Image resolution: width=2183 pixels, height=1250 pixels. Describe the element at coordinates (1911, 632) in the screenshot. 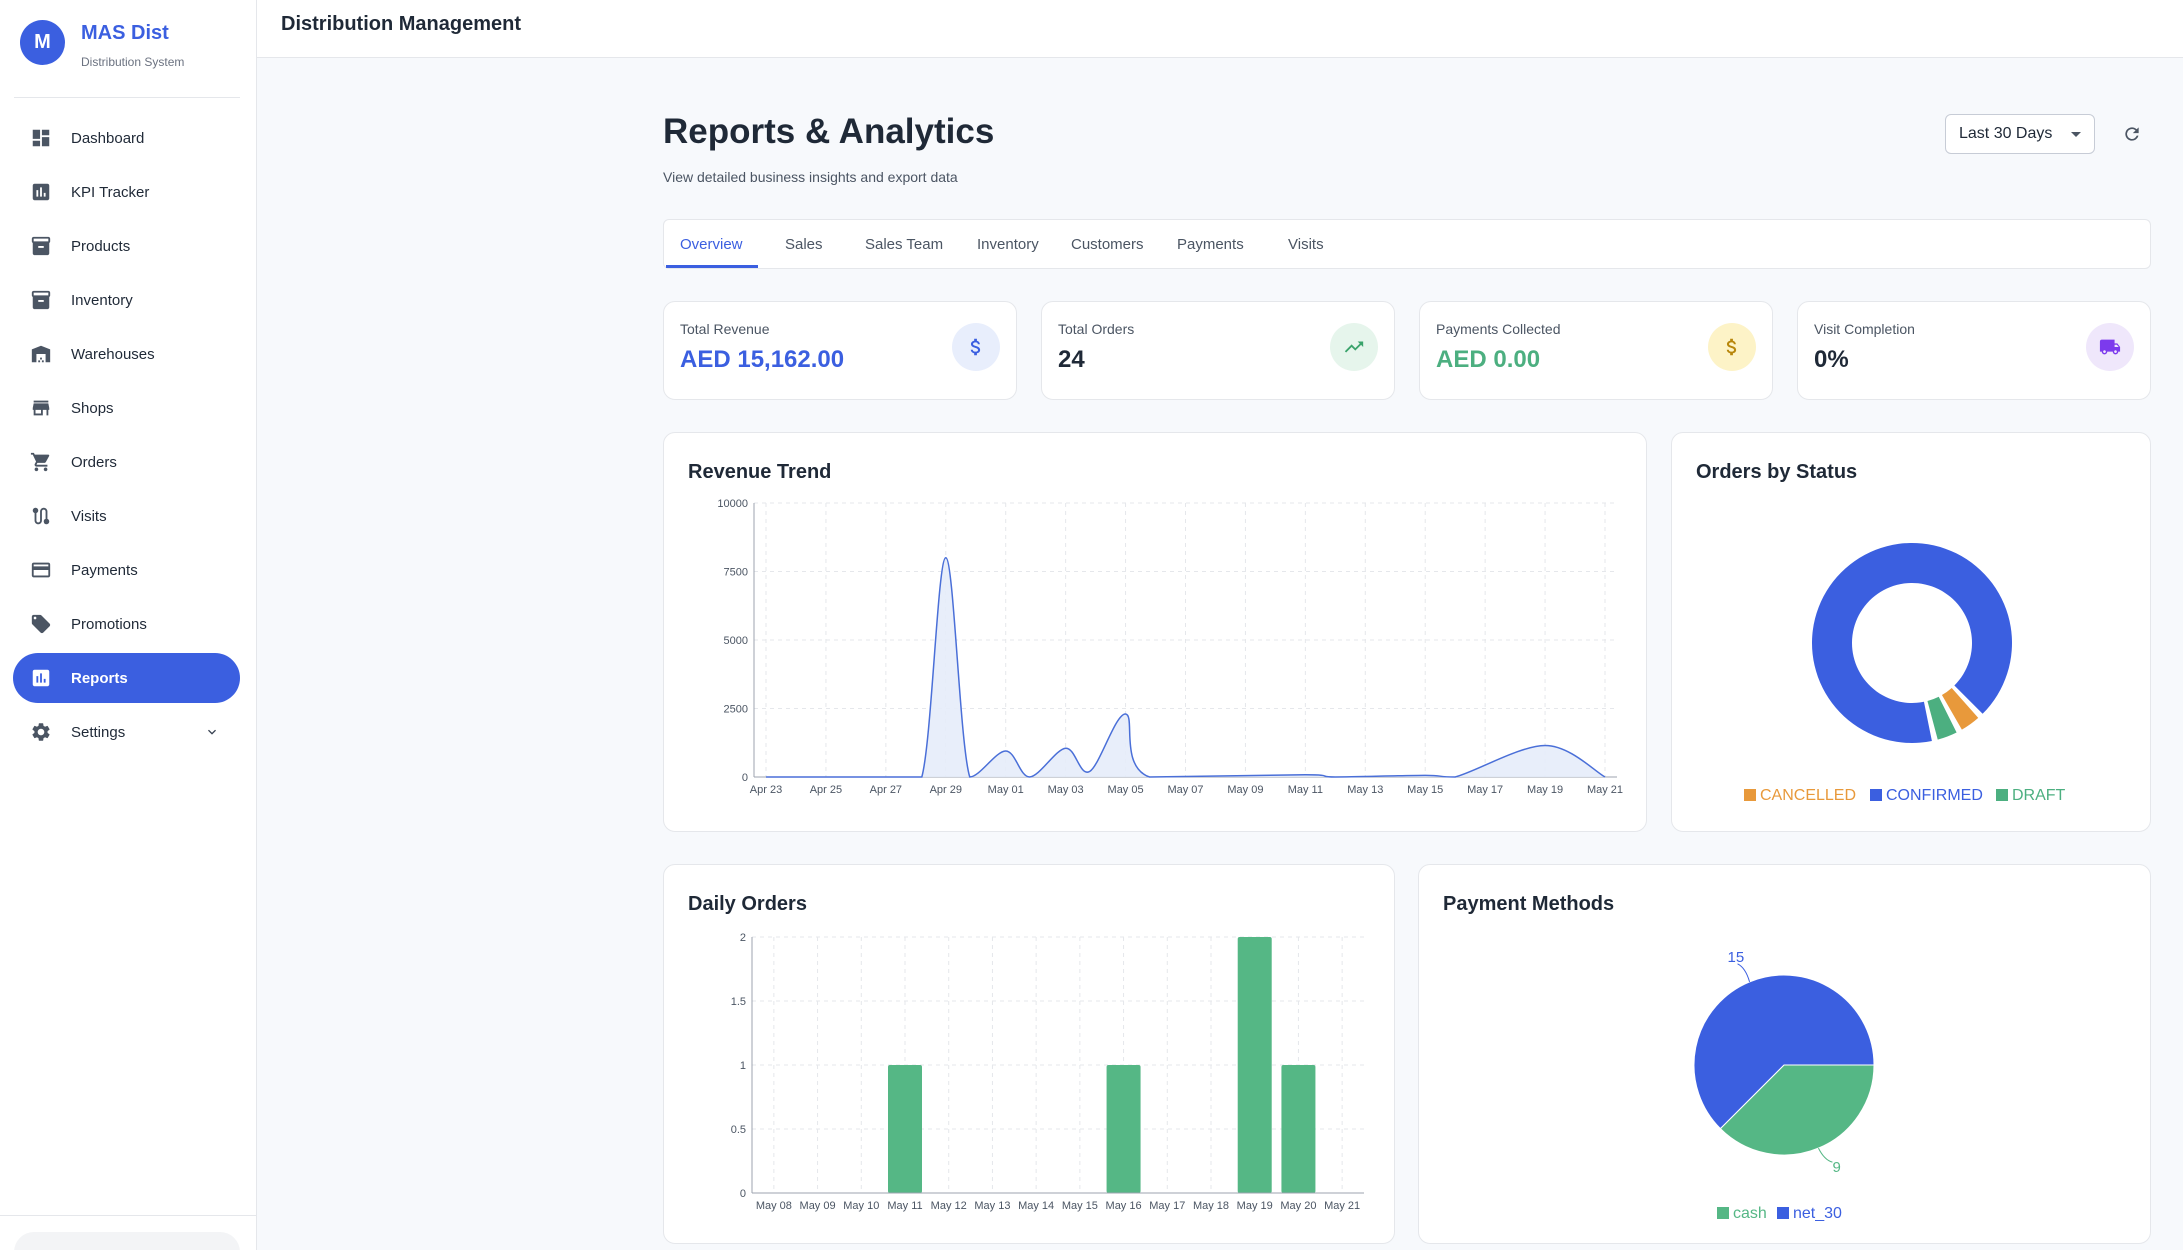

I see `orders-by-status-panel: Orders by Status CANCELLED CONFIRMED DRAFT` at that location.